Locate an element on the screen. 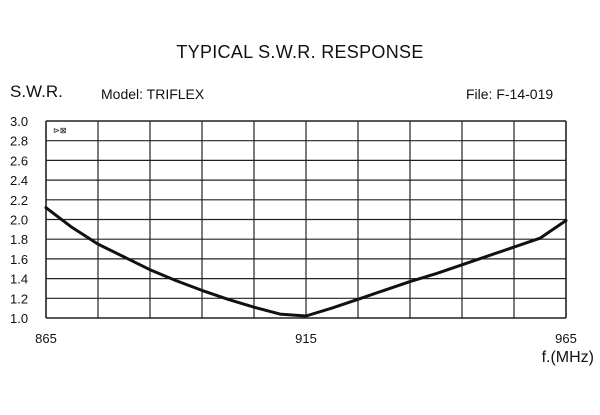 This screenshot has height=415, width=600. x-tick-label: 915 is located at coordinates (306, 338).